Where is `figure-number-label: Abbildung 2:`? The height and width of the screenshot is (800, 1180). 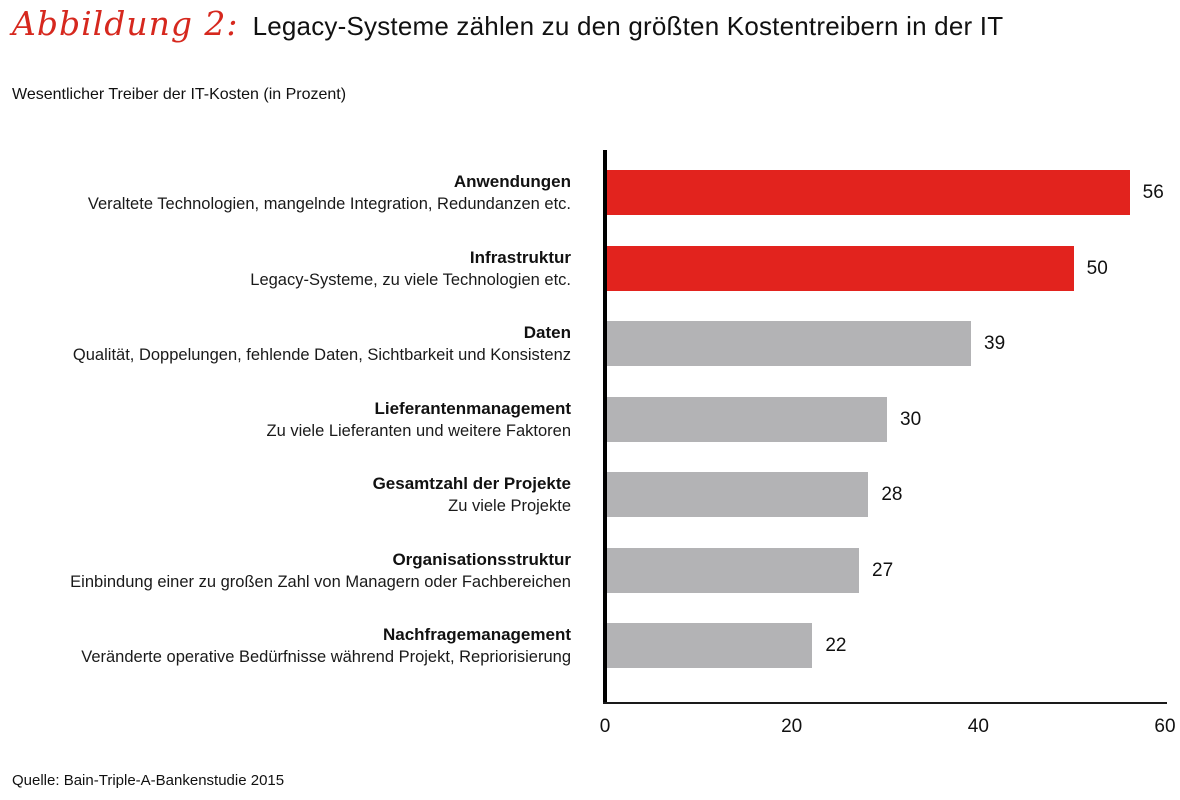 figure-number-label: Abbildung 2: is located at coordinates (125, 23).